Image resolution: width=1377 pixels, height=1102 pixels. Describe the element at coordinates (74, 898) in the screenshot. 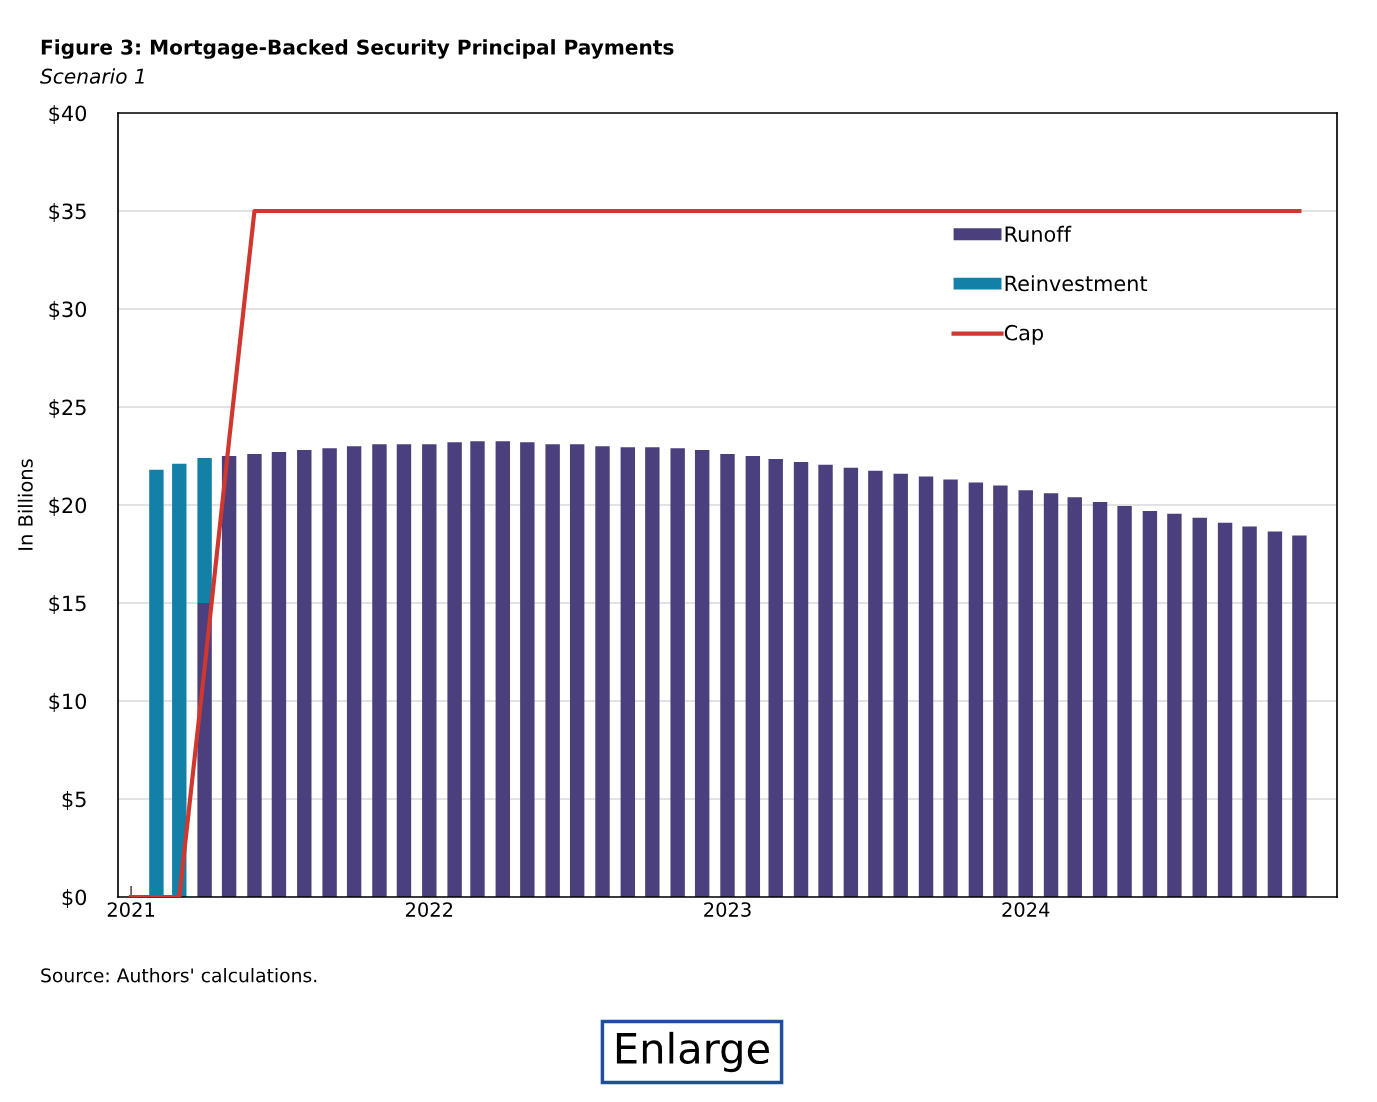

I see `y-tick-label: $0` at that location.